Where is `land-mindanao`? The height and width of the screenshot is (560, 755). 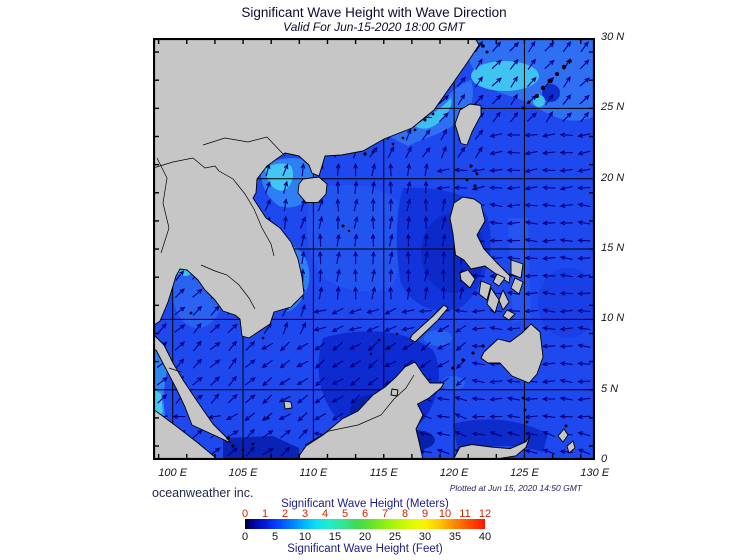
land-mindanao is located at coordinates (512, 353).